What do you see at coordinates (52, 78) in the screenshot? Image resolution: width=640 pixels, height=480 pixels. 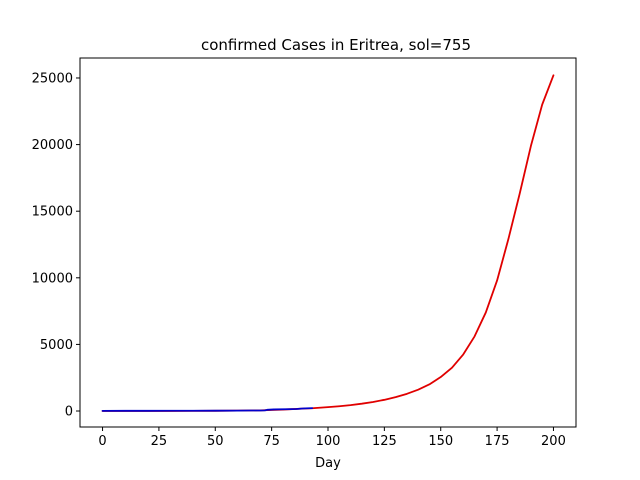 I see `y-tick-label: 25000` at bounding box center [52, 78].